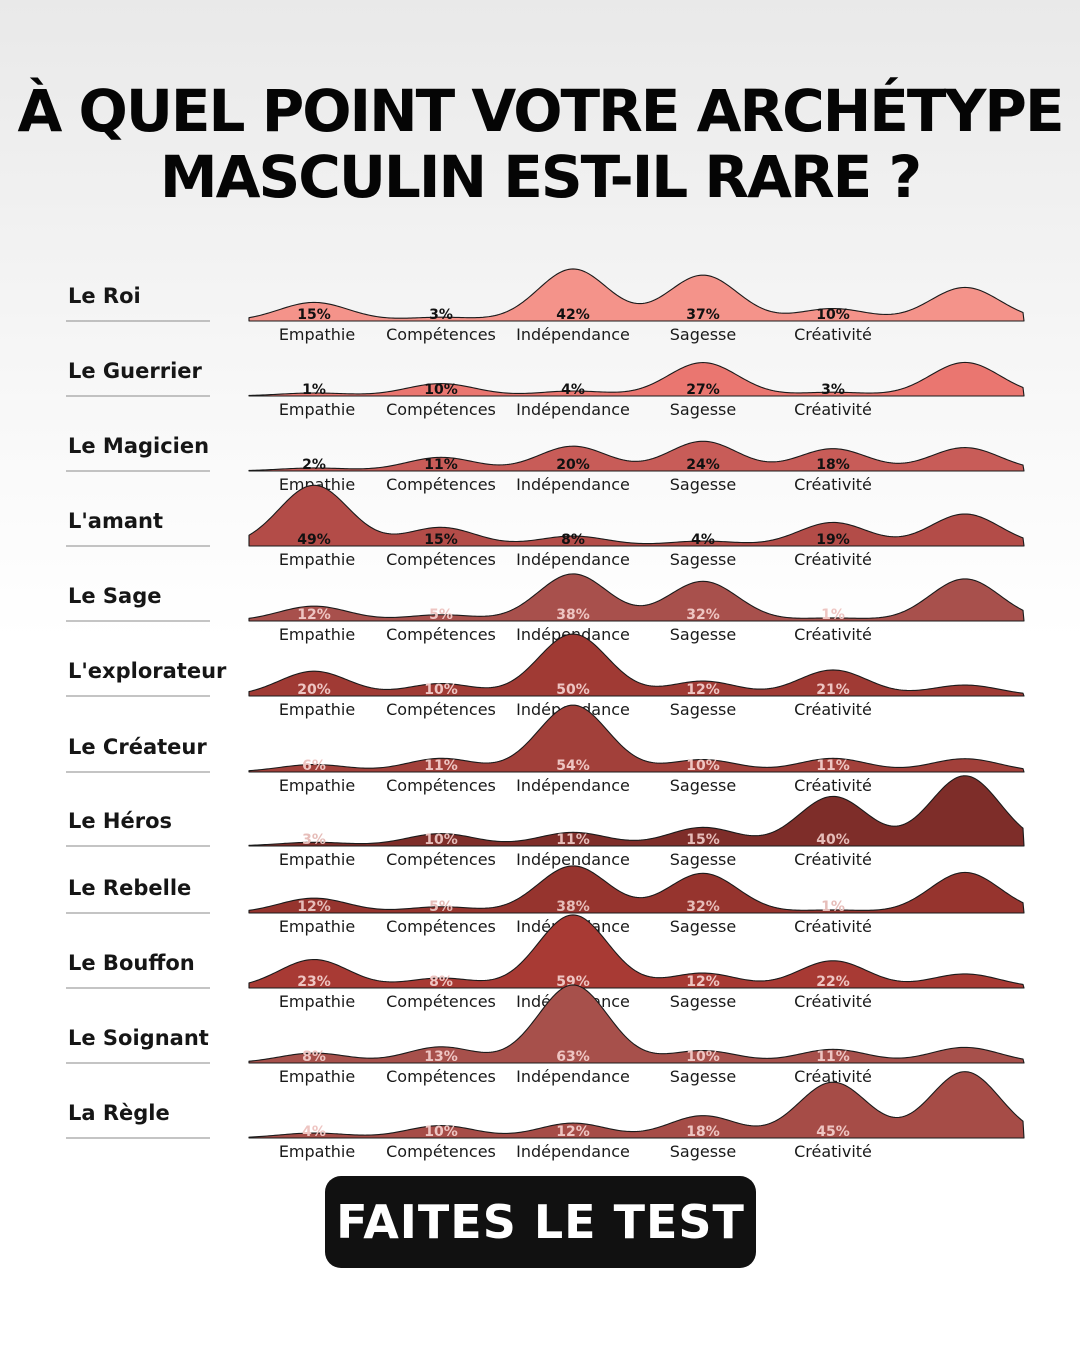  Describe the element at coordinates (314, 982) in the screenshot. I see `value-label: 23%` at that location.